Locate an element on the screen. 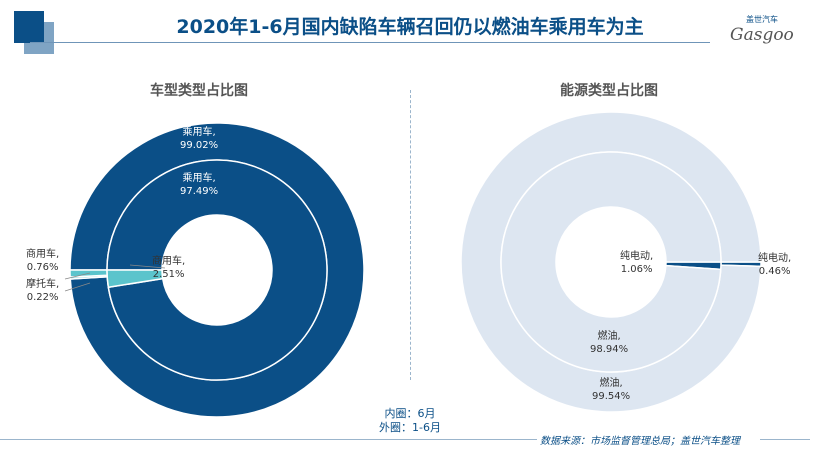  label-outer-fuel: 燃油, 99.54% is located at coordinates (611, 390).